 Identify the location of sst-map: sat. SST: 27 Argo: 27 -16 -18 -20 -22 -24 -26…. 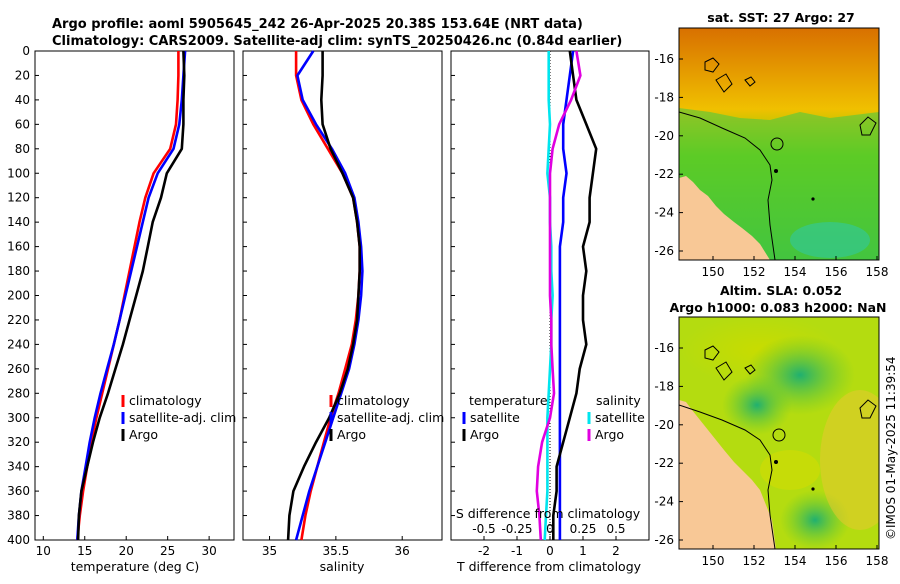
(771, 144).